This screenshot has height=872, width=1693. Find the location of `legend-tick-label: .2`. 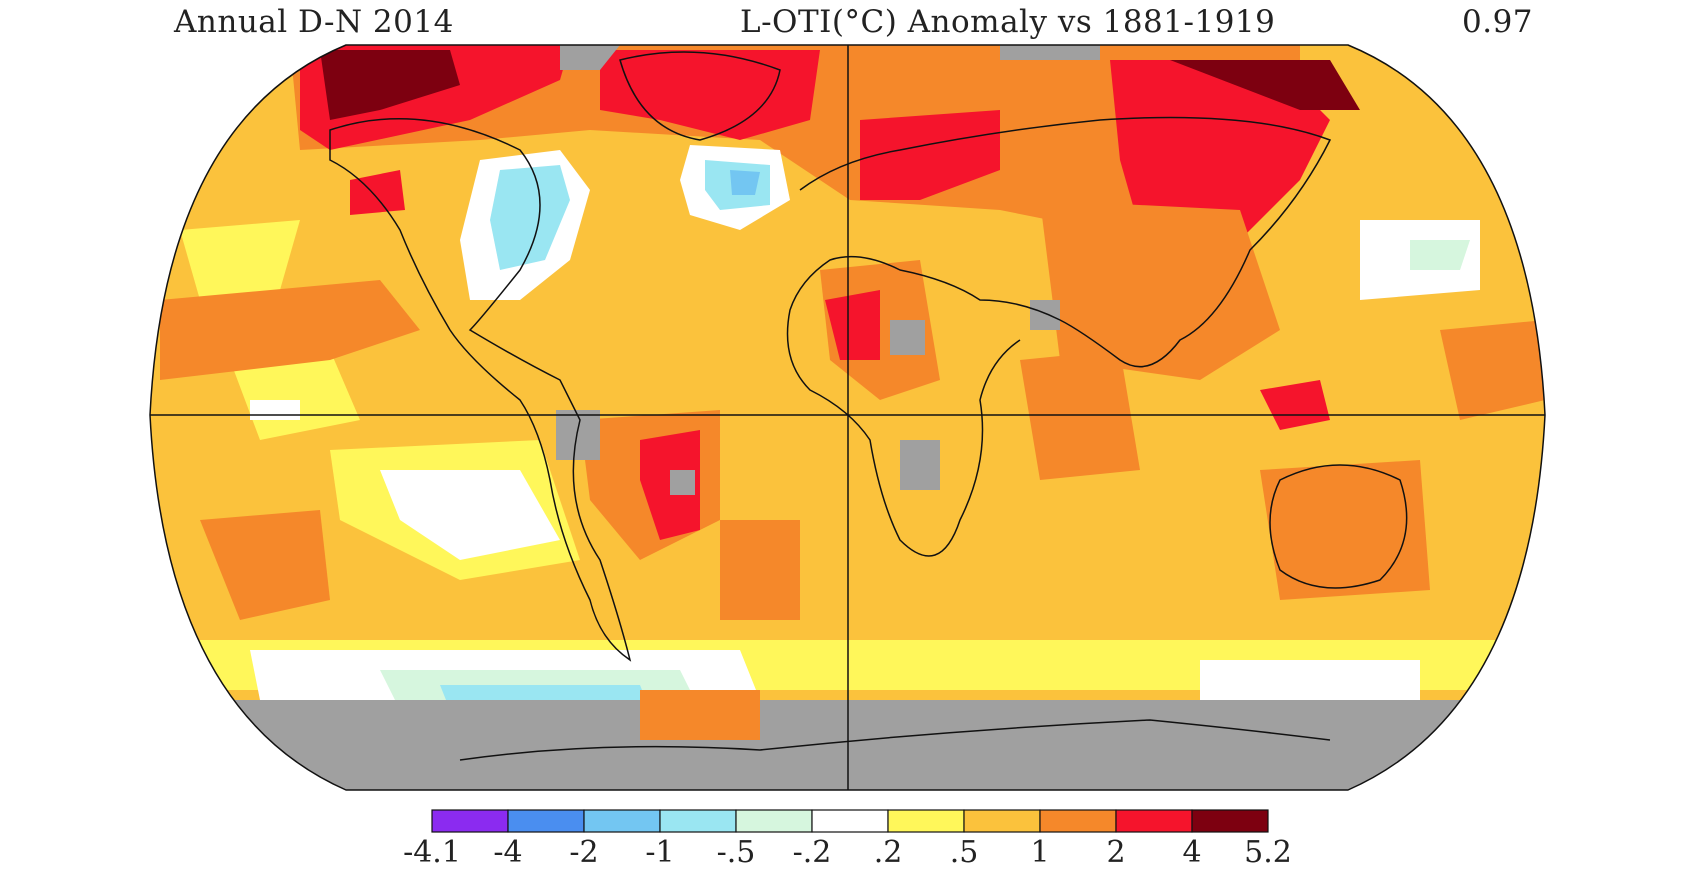

legend-tick-label: .2 is located at coordinates (888, 852).